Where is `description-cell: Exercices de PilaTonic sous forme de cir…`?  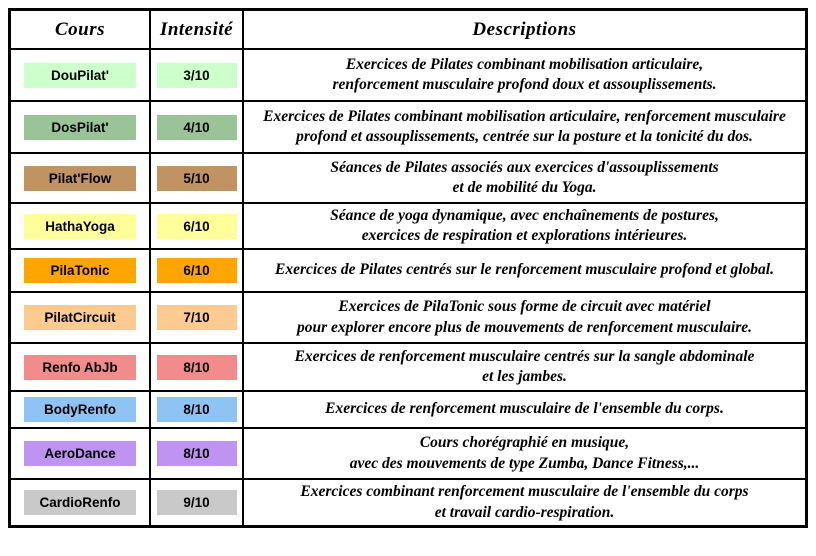
description-cell: Exercices de PilaTonic sous forme de cir… is located at coordinates (523, 317).